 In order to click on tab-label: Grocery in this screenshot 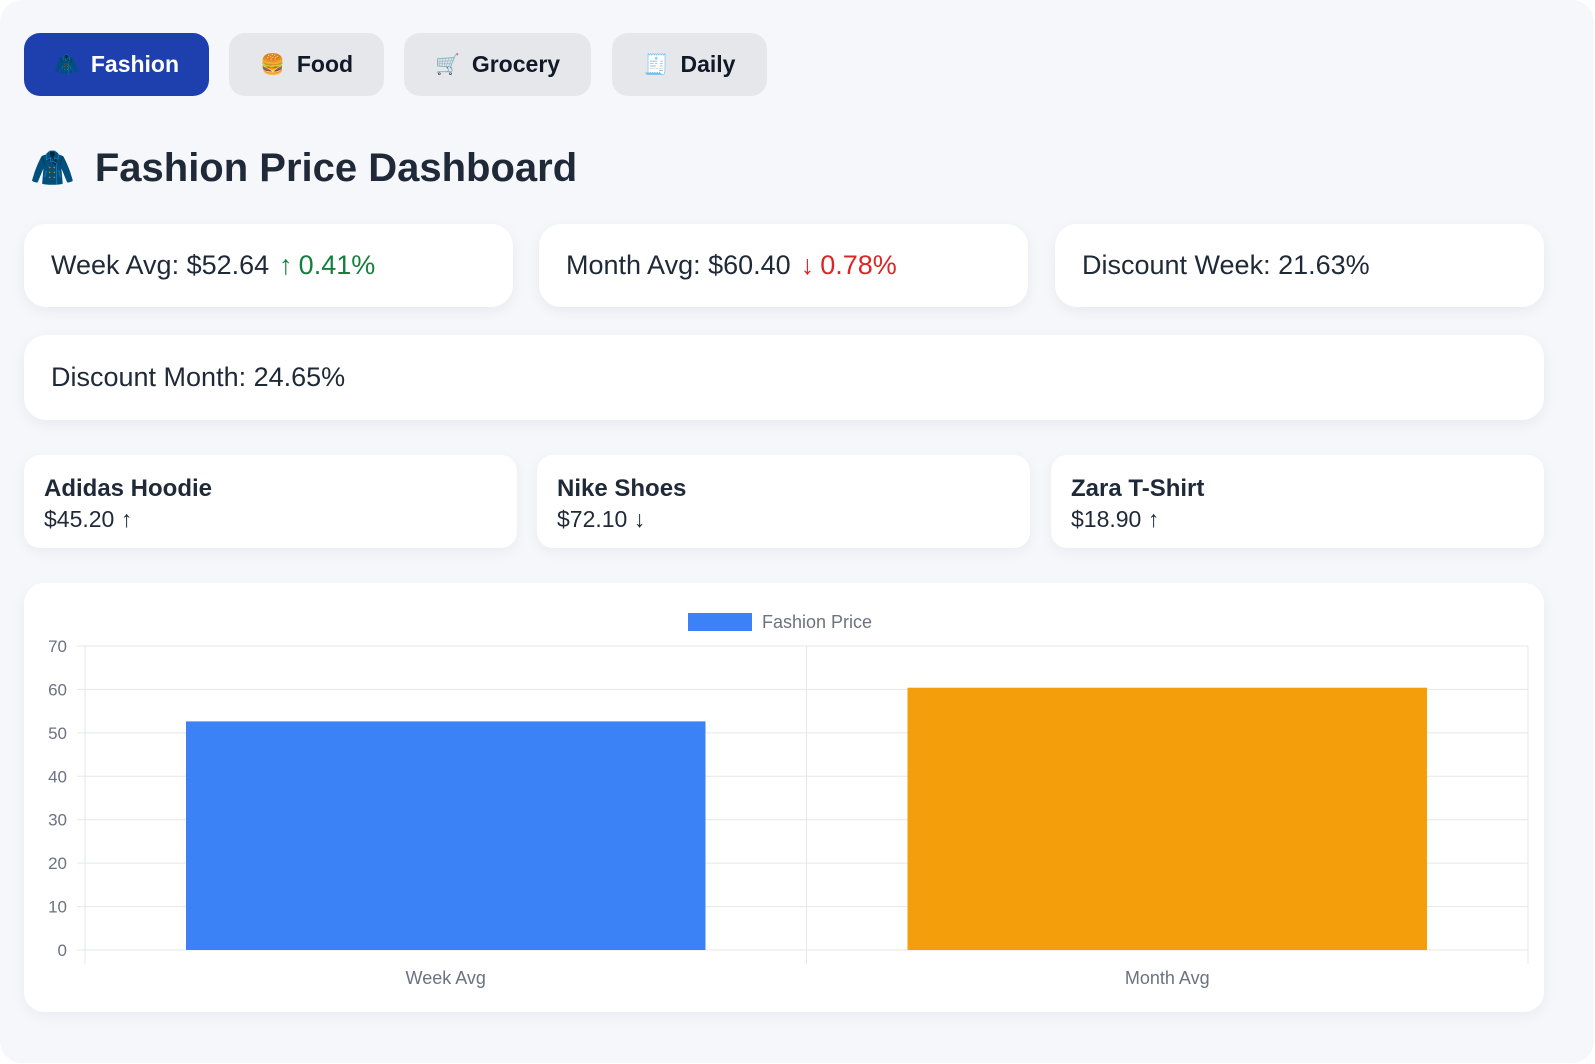, I will do `click(516, 64)`.